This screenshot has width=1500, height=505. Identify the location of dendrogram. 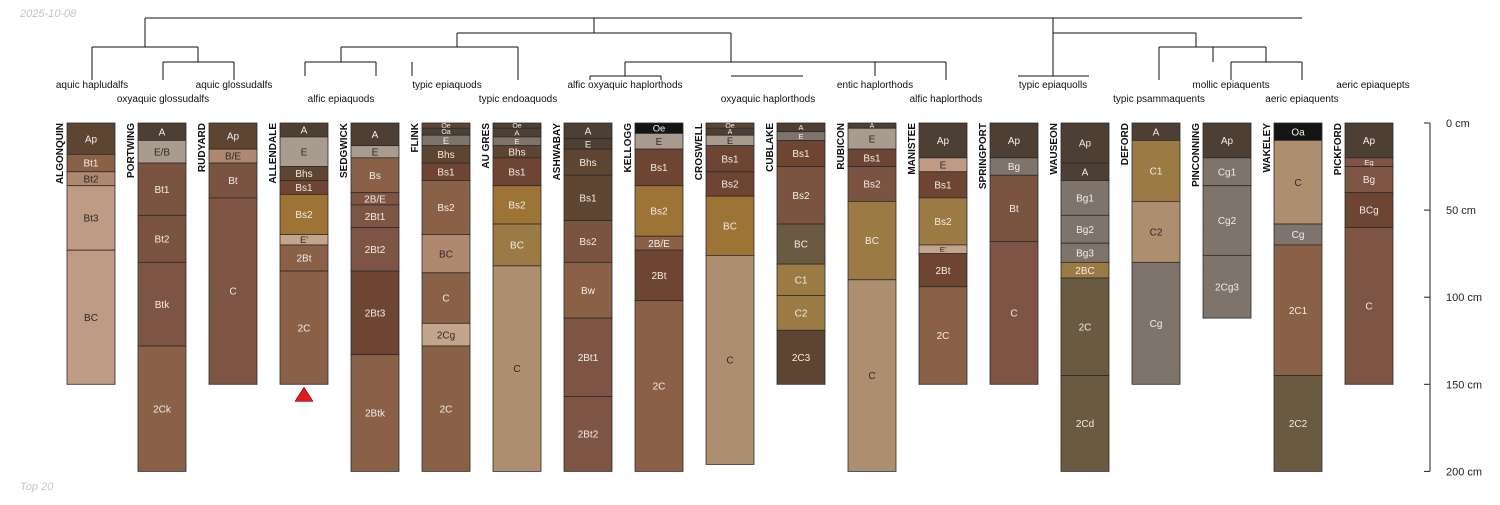
(697, 48).